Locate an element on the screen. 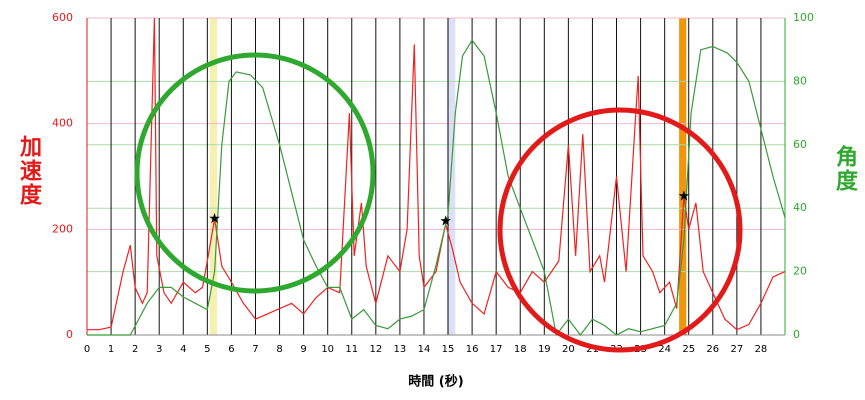  x-tick-label: 4 is located at coordinates (183, 349).